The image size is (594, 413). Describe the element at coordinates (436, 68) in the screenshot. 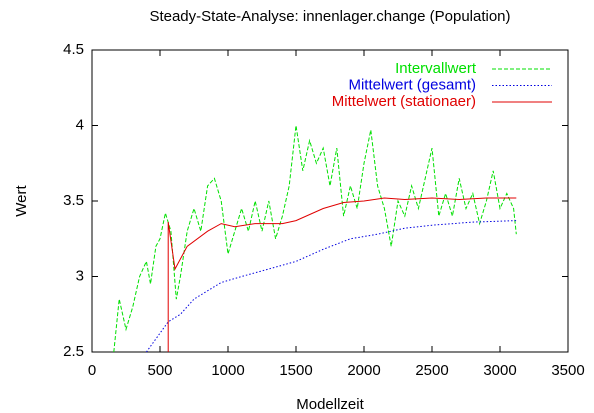

I see `legend-label: Intervallwert` at that location.